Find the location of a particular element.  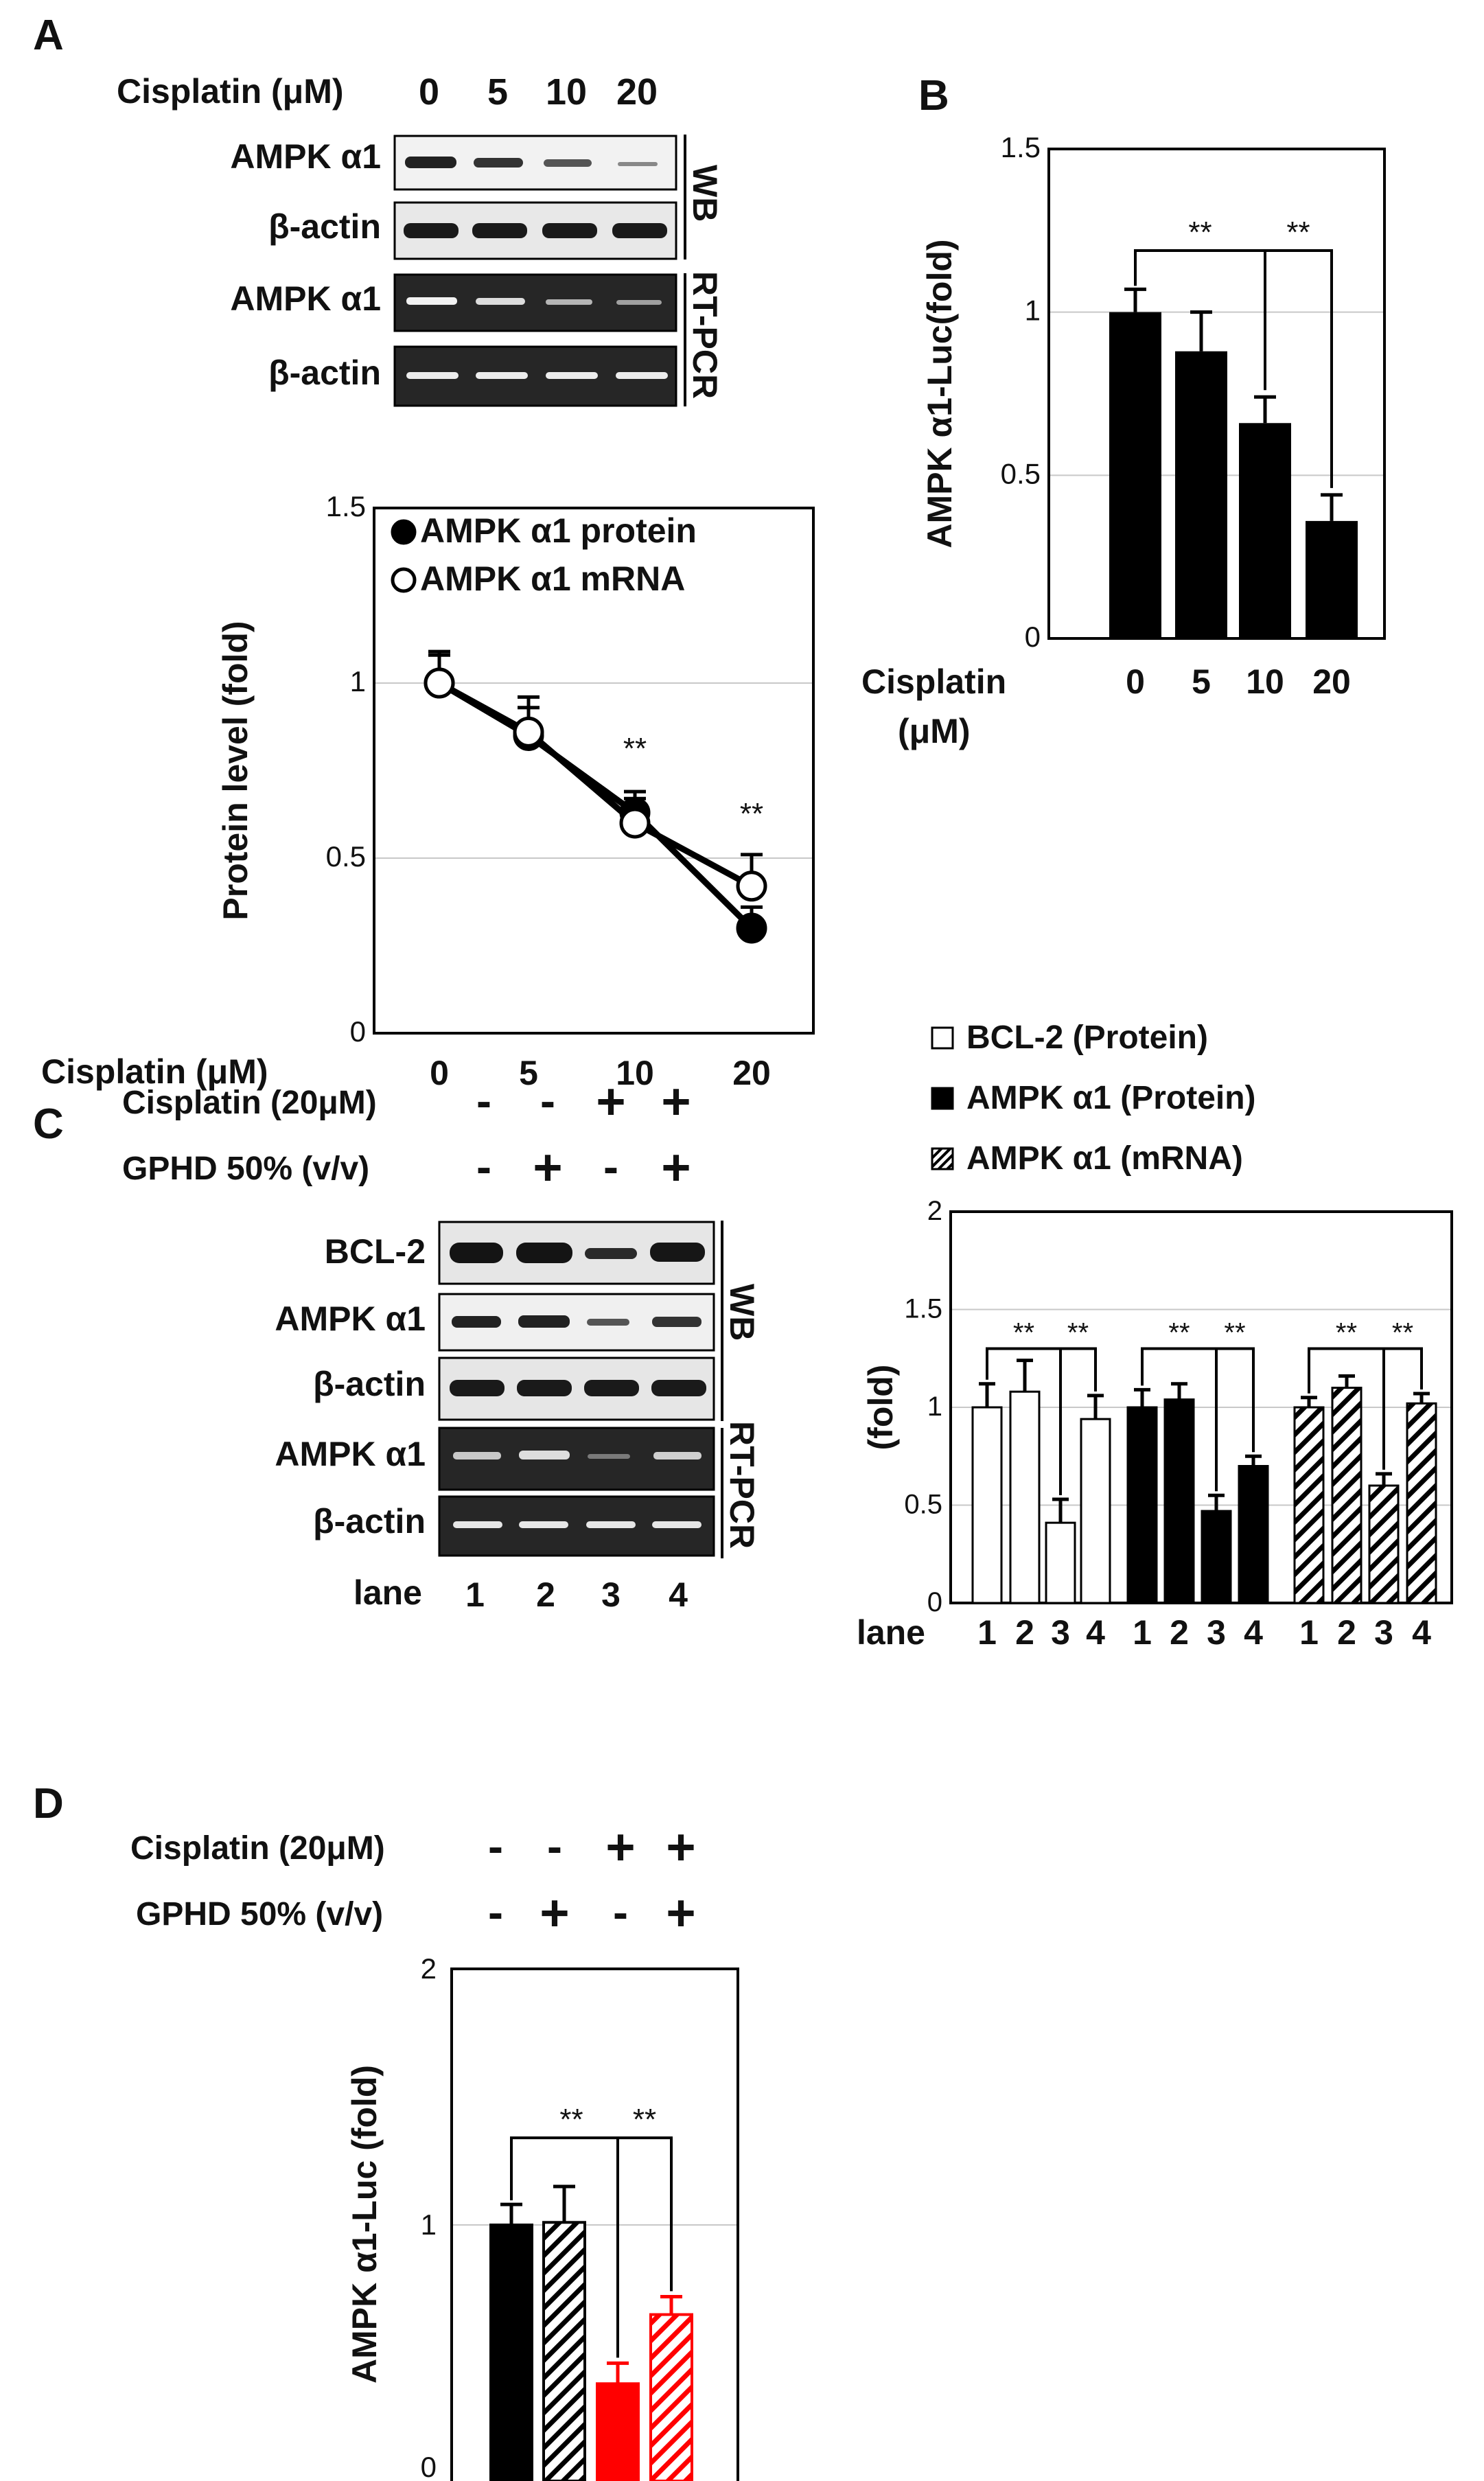

gel-a-dose-10: 10 is located at coordinates (566, 92).